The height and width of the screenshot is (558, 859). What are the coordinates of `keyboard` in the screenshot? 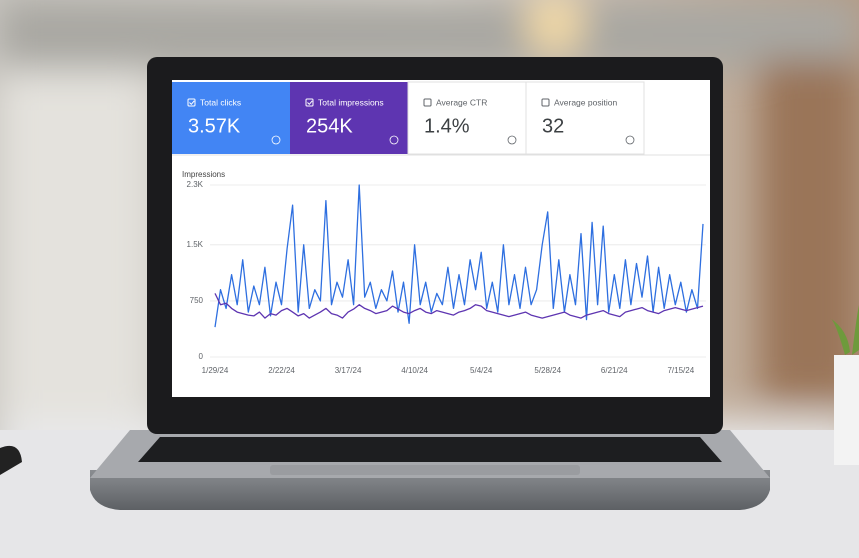 It's located at (430, 449).